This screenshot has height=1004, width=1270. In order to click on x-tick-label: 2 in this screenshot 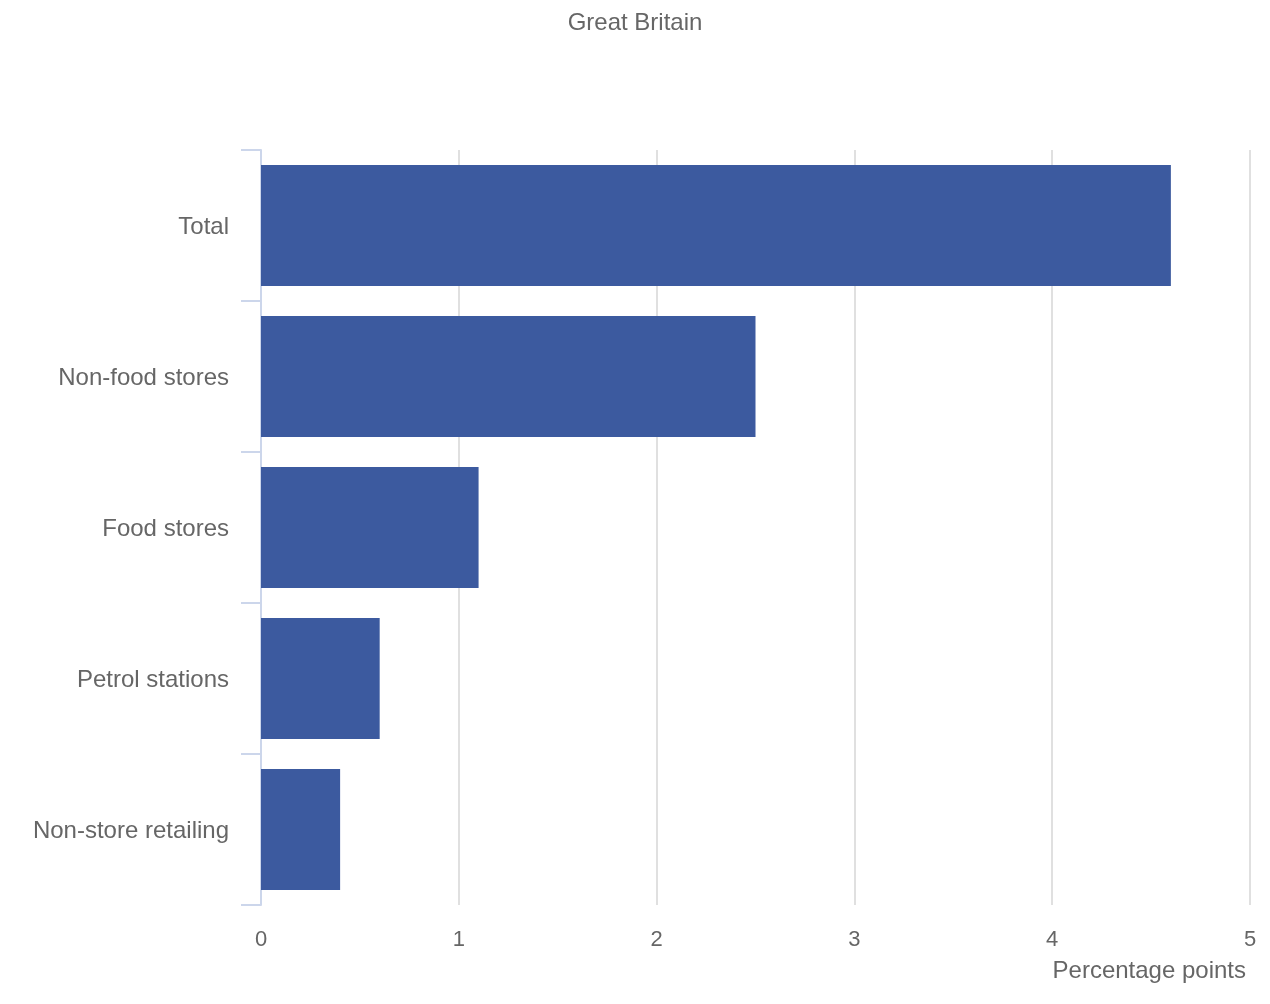, I will do `click(656, 938)`.